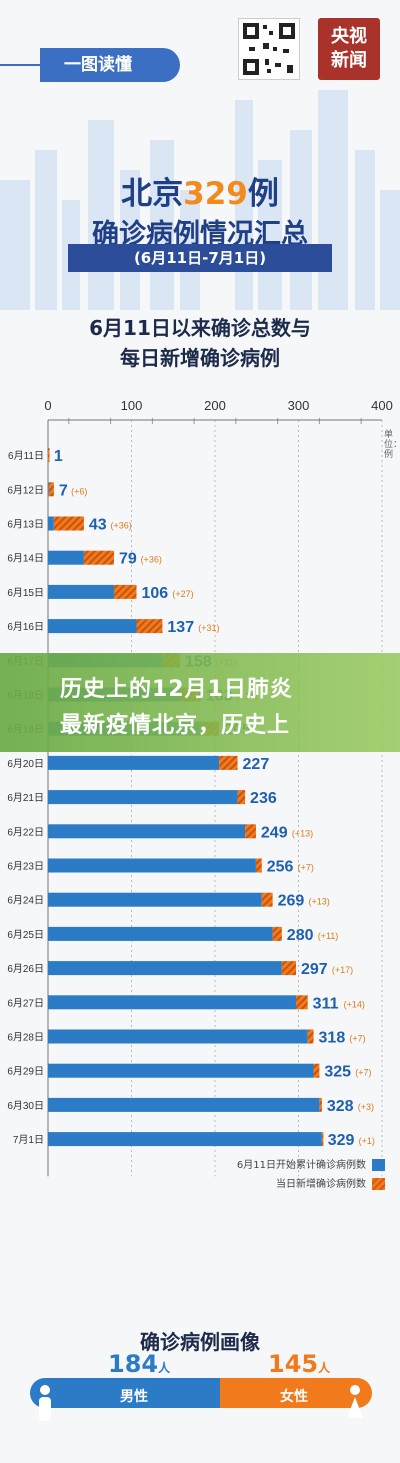 This screenshot has width=400, height=1463. Describe the element at coordinates (25, 969) in the screenshot. I see `category-label: 6月26日` at that location.